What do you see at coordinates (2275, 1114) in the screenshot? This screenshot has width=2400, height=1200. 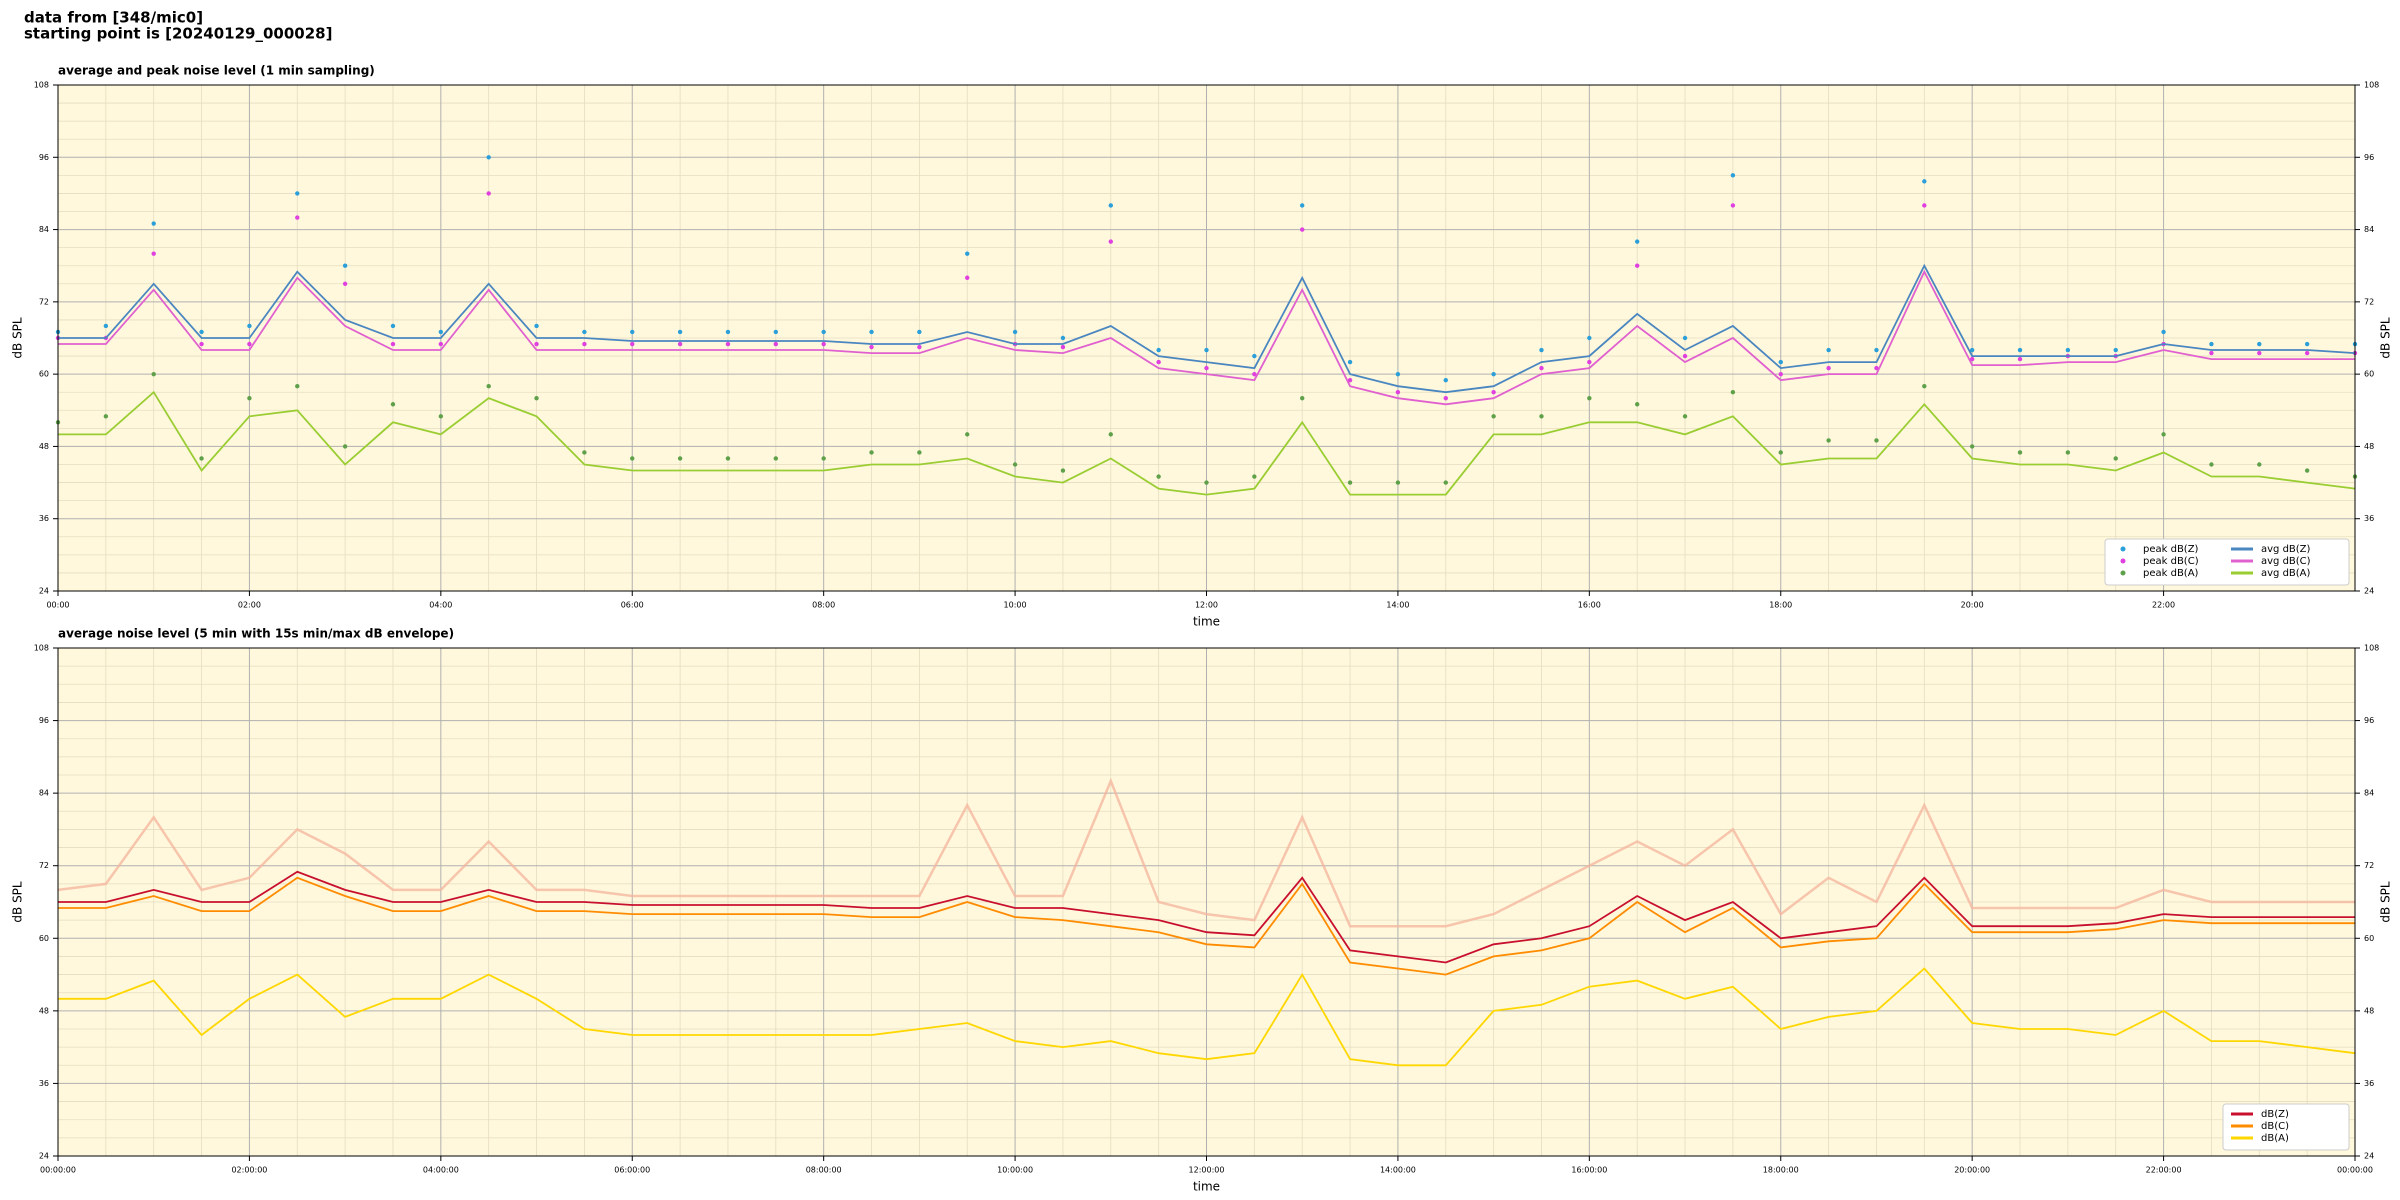 I see `legend-label: dB(Z)` at bounding box center [2275, 1114].